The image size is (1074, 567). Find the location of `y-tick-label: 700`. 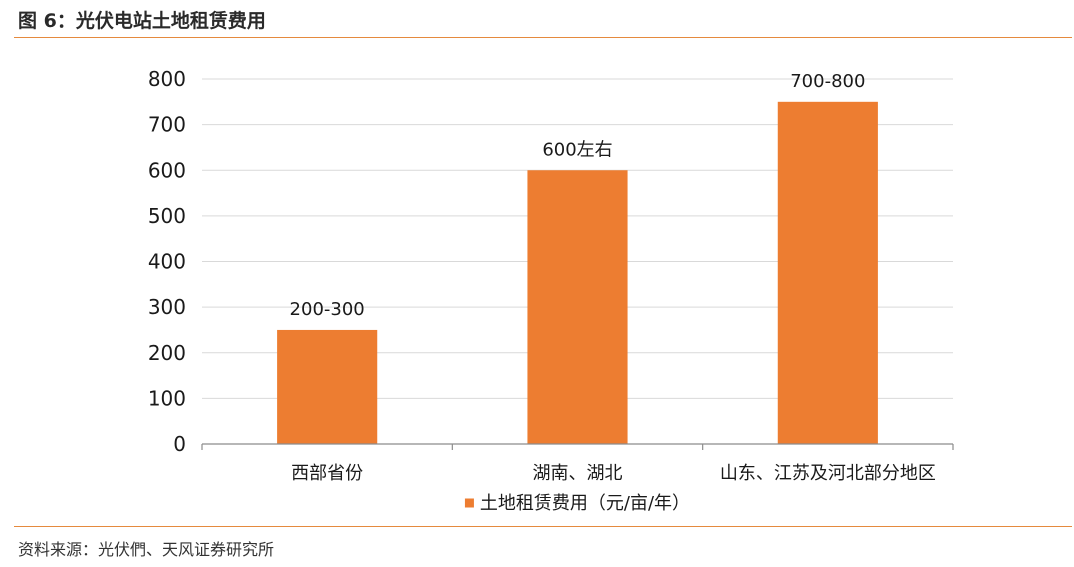

y-tick-label: 700 is located at coordinates (167, 125).